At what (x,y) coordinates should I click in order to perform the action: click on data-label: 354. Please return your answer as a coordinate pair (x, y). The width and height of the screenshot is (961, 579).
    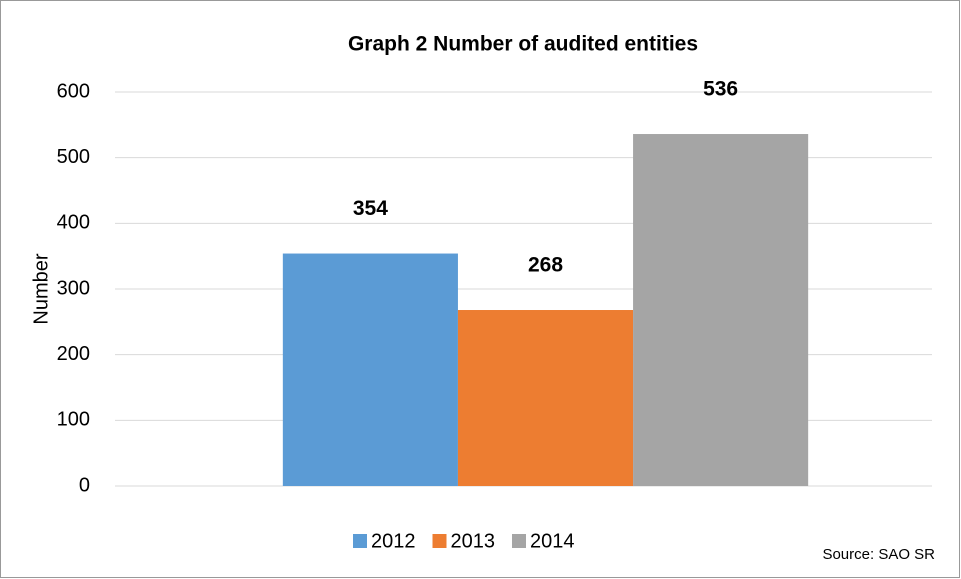
    Looking at the image, I should click on (370, 208).